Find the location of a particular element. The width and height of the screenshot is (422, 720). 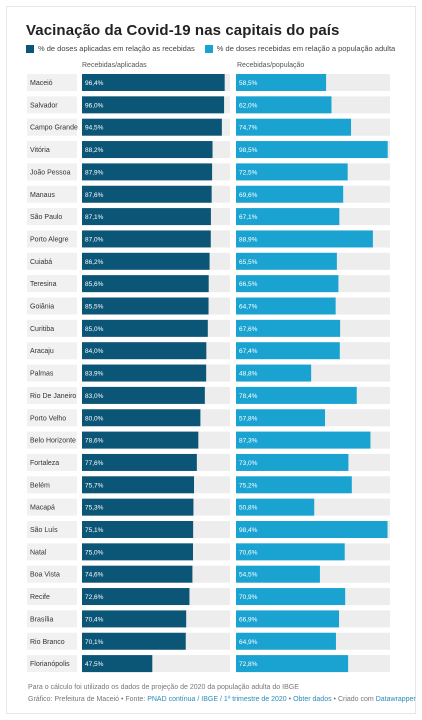

data-label-2-rio-branco: 64,9% is located at coordinates (248, 642).